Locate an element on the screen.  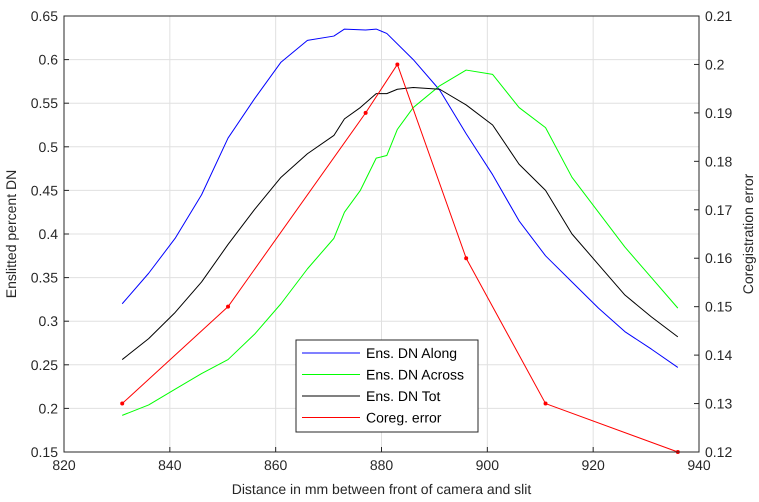
y-tick-label: 0.55 is located at coordinates (44, 103).